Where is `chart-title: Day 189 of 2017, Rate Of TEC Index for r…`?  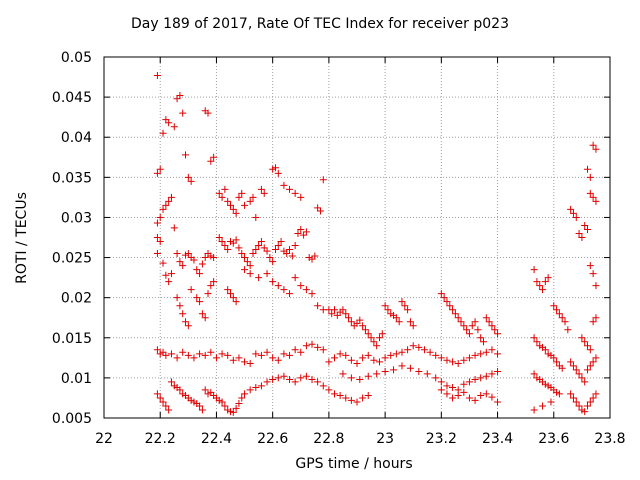
chart-title: Day 189 of 2017, Rate Of TEC Index for r… is located at coordinates (320, 24).